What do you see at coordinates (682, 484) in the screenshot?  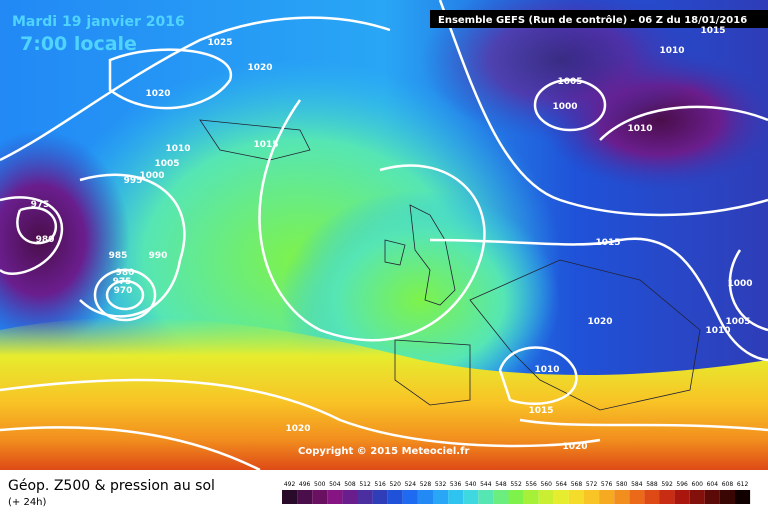 I see `legend-tick: 596` at bounding box center [682, 484].